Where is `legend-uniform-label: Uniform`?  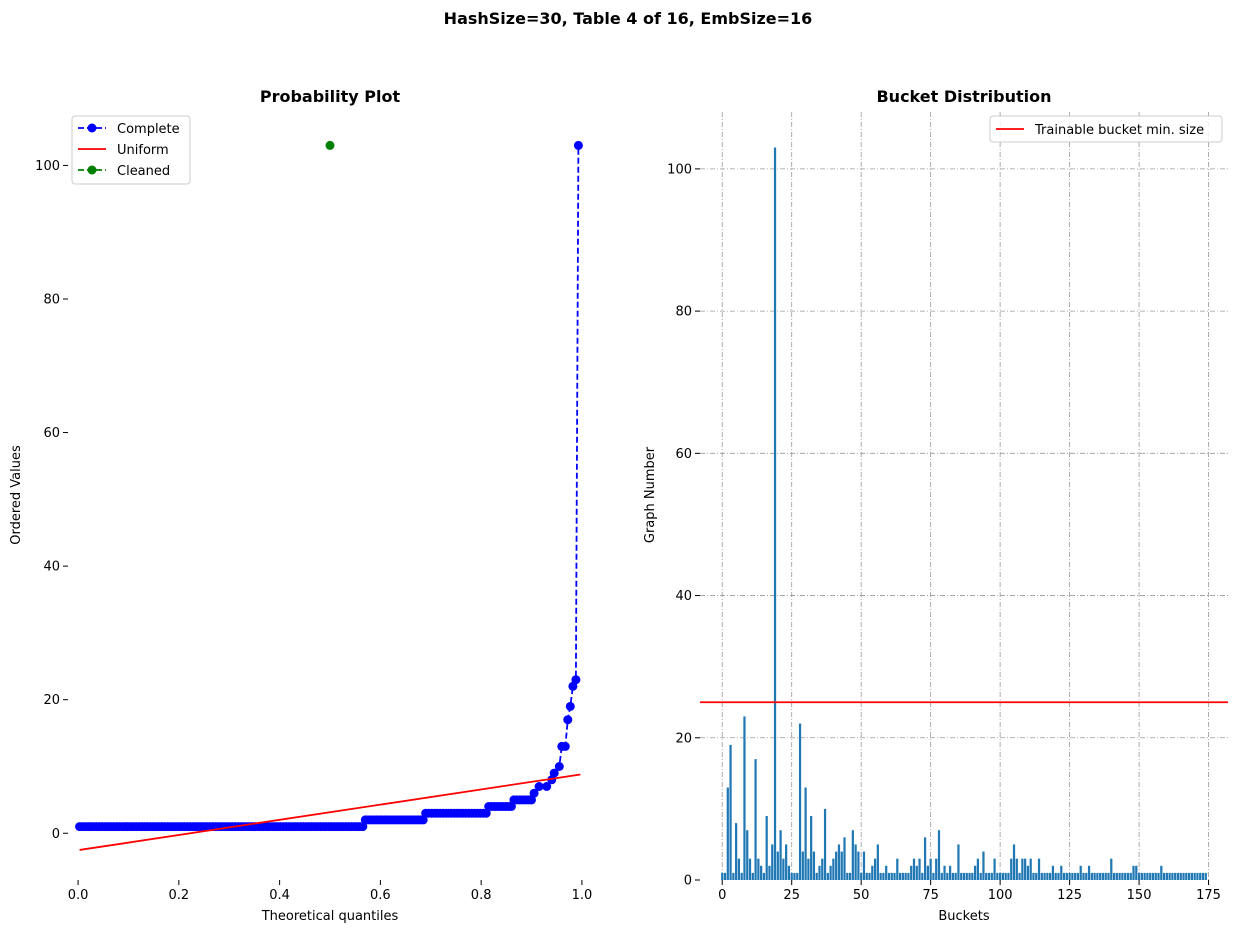
legend-uniform-label: Uniform is located at coordinates (143, 150).